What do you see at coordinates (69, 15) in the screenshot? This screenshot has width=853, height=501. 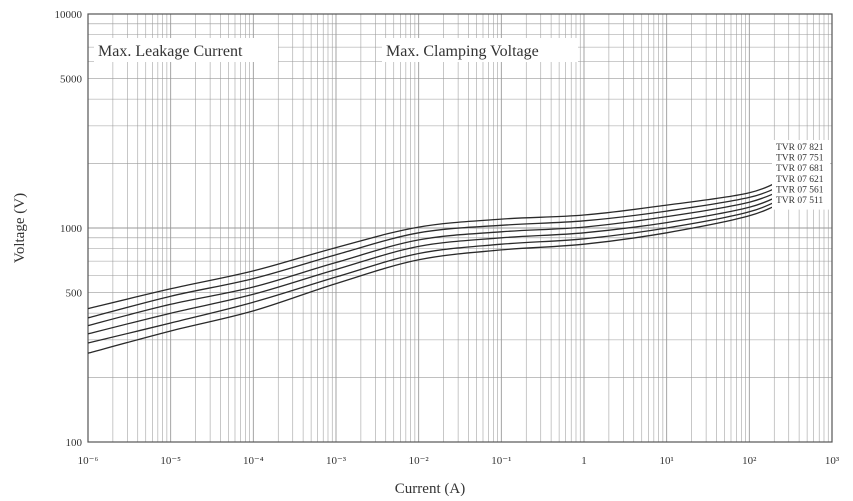 I see `y-tick-label: 10000` at bounding box center [69, 15].